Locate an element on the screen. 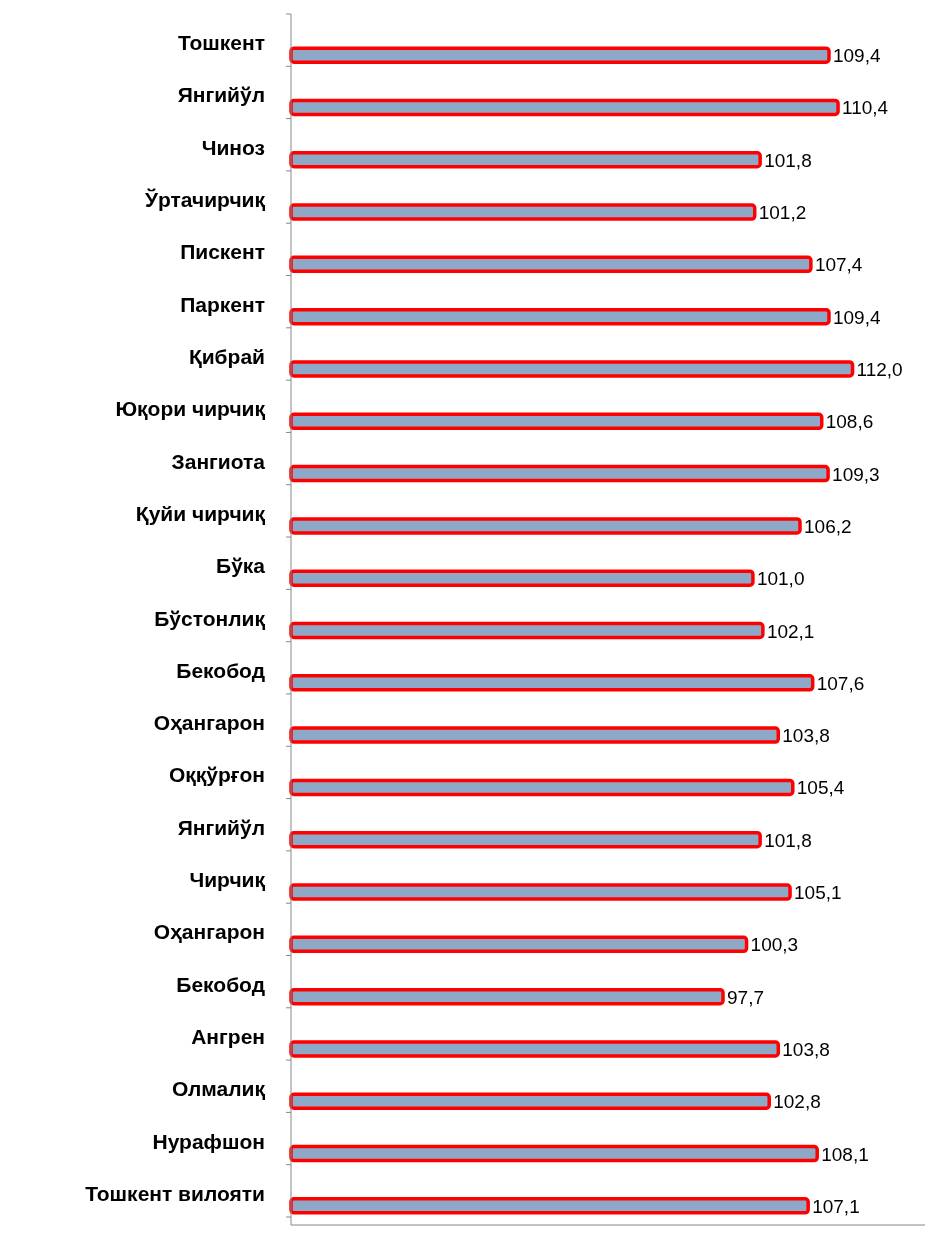 This screenshot has width=933, height=1245. y-tick-label: Зангиота is located at coordinates (218, 461).